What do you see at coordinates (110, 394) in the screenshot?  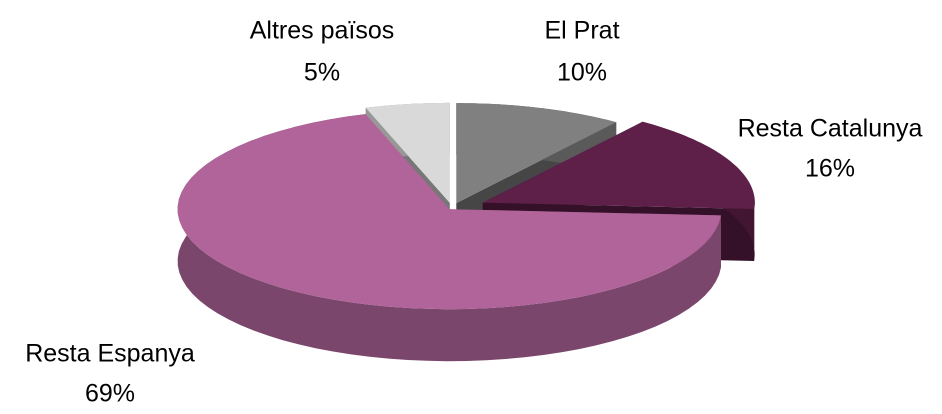 I see `slice-value-label: 69%` at bounding box center [110, 394].